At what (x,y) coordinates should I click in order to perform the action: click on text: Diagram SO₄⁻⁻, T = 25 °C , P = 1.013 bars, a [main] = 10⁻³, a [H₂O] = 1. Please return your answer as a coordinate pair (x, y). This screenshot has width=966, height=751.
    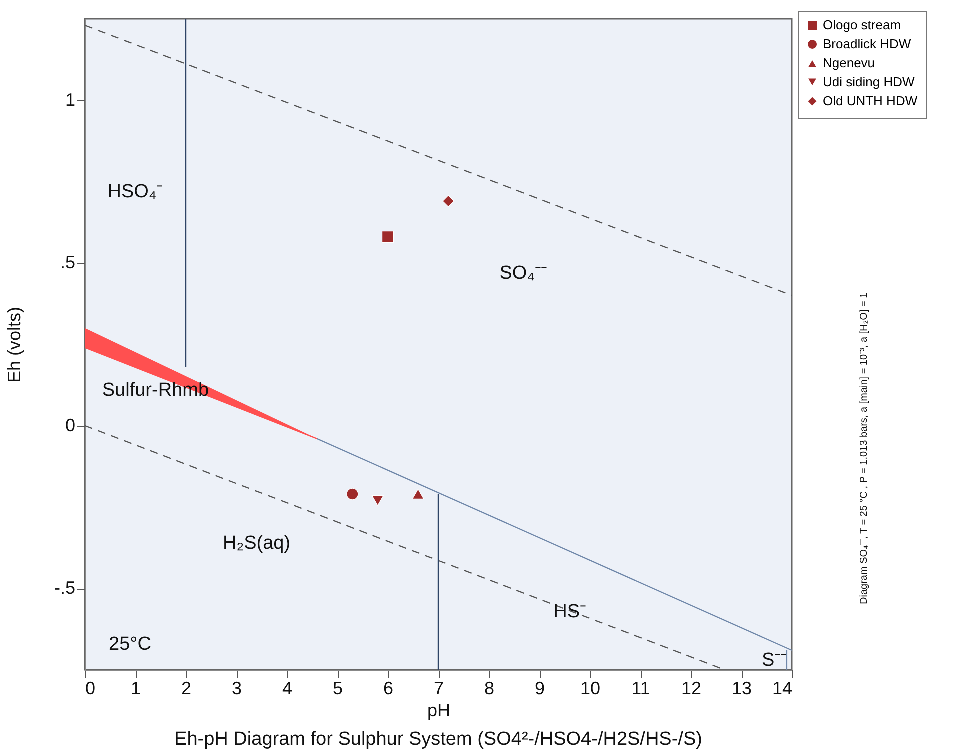
    Looking at the image, I should click on (864, 448).